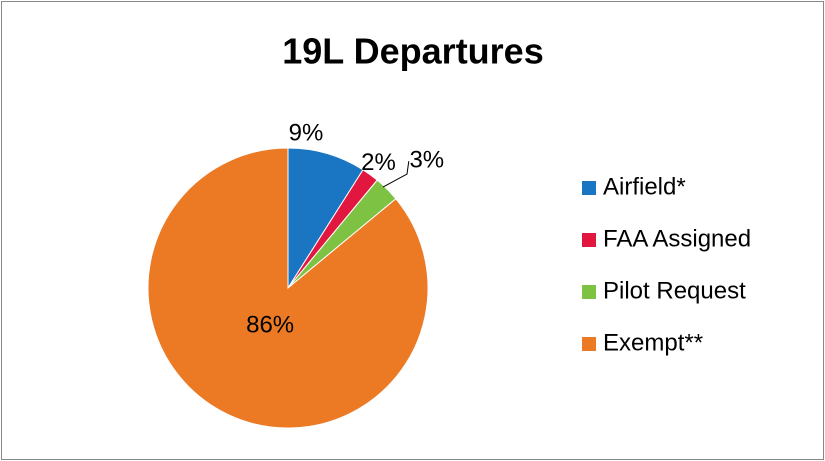 The width and height of the screenshot is (825, 461). I want to click on legend-label: Exempt**, so click(653, 342).